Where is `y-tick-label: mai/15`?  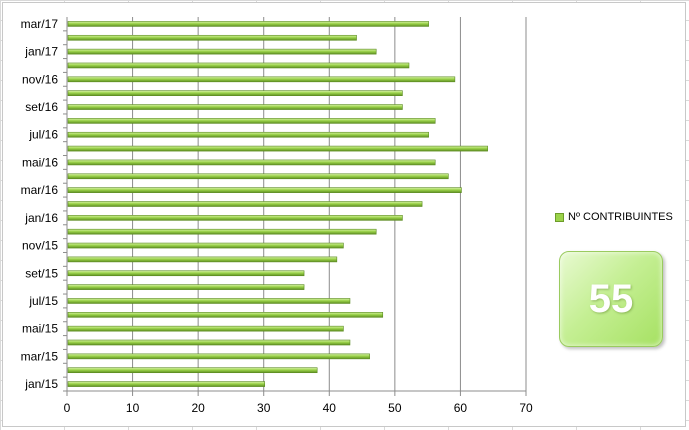 y-tick-label: mai/15 is located at coordinates (40, 329).